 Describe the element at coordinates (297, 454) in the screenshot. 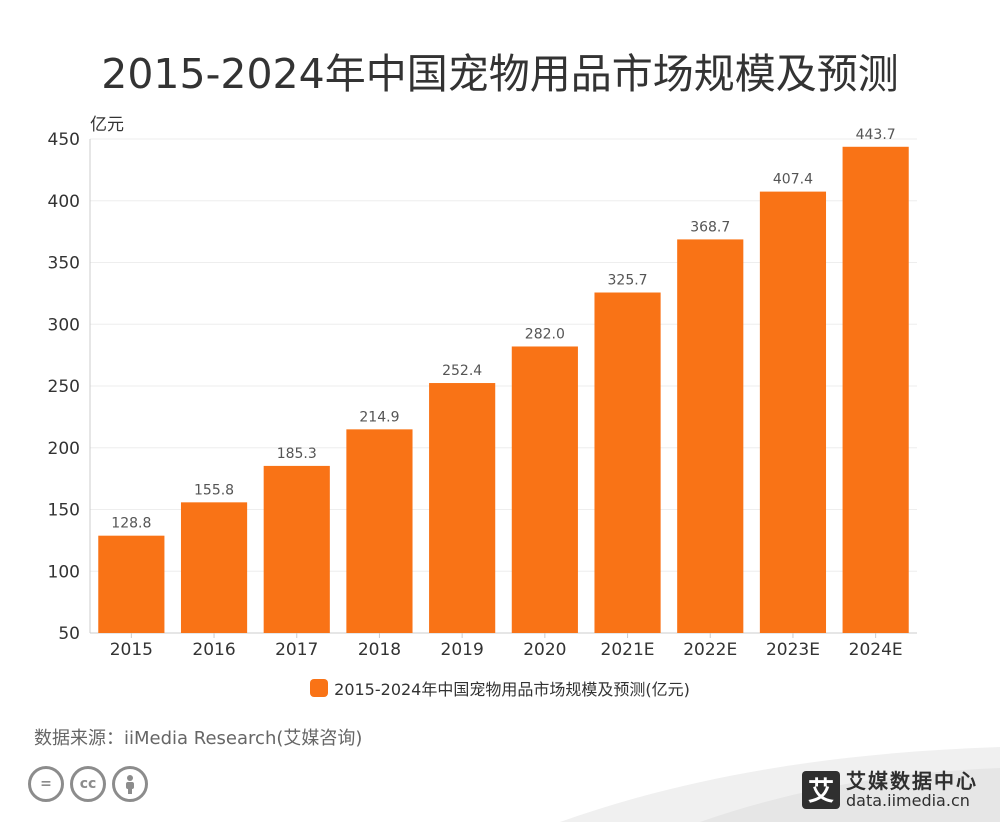

I see `data-label: 185.3` at that location.